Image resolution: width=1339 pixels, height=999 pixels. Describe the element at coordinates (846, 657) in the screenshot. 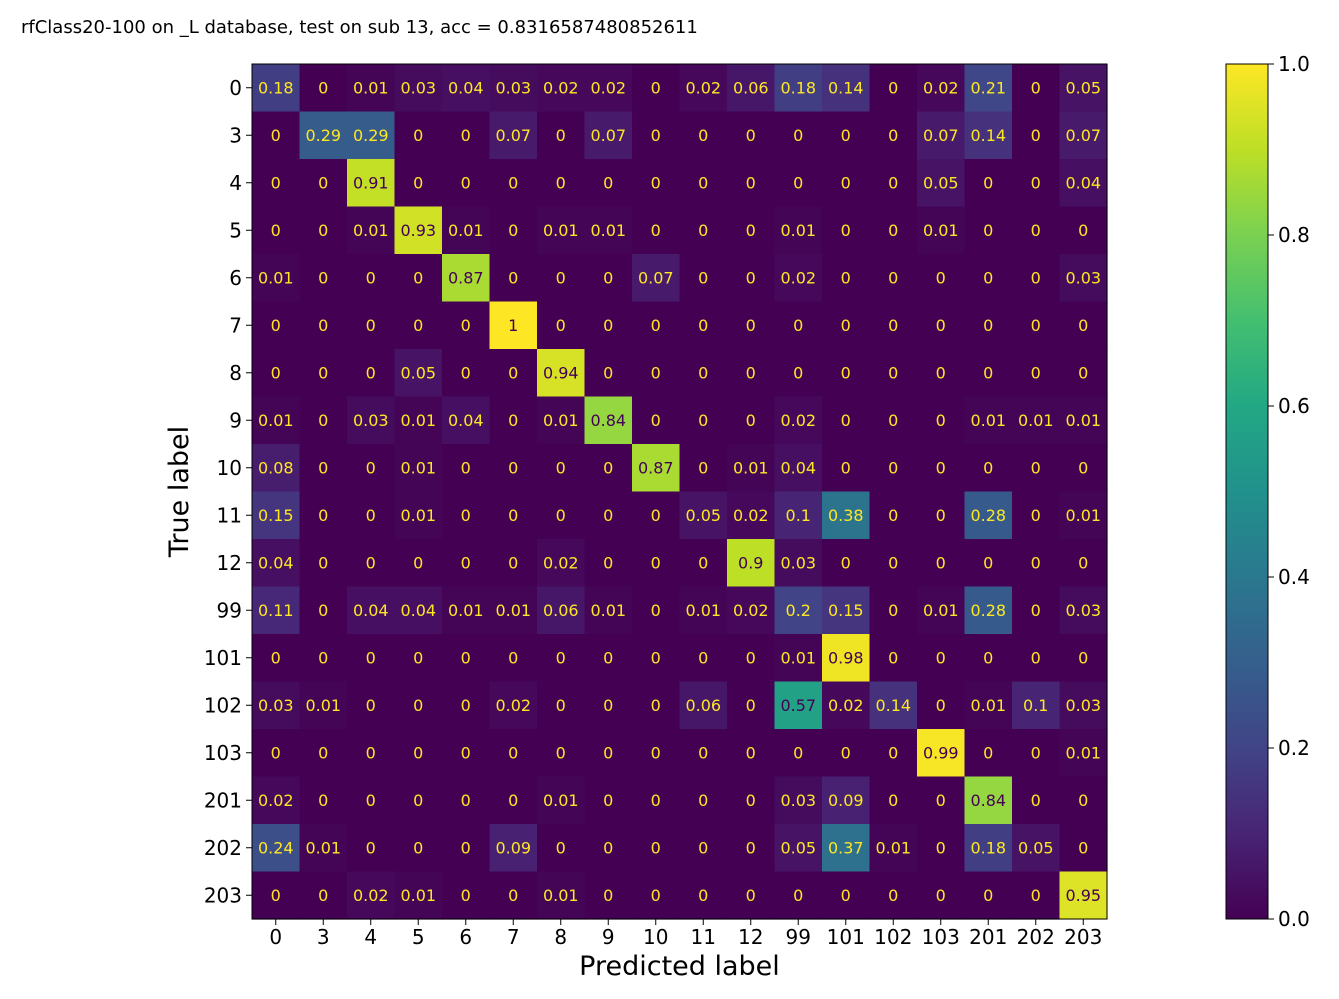

I see `cell-value-label: 0.98` at that location.